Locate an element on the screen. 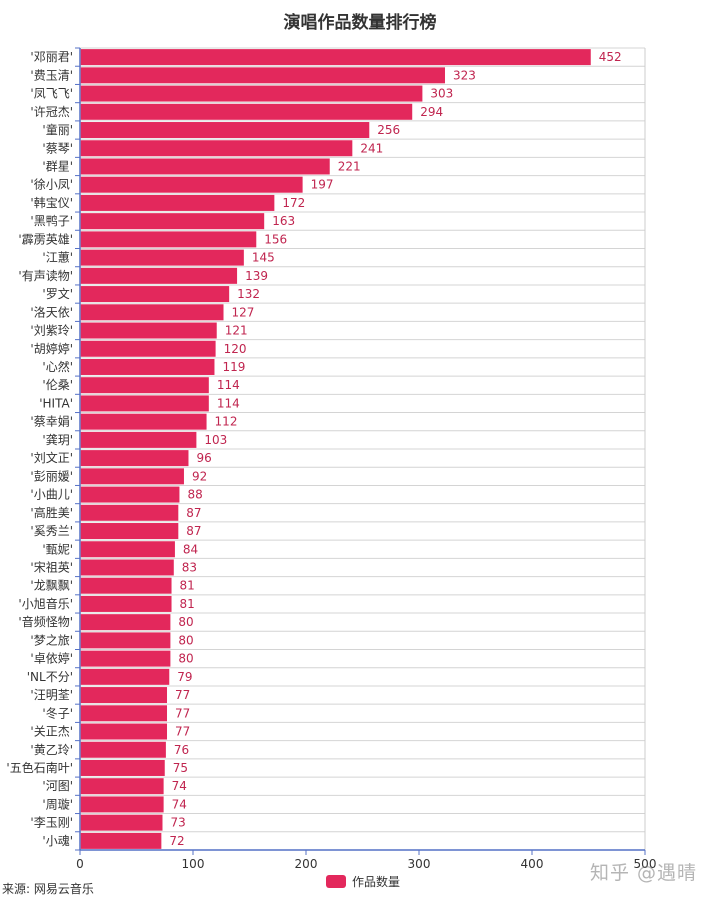 Image resolution: width=720 pixels, height=899 pixels. value-label: 256 is located at coordinates (388, 130).